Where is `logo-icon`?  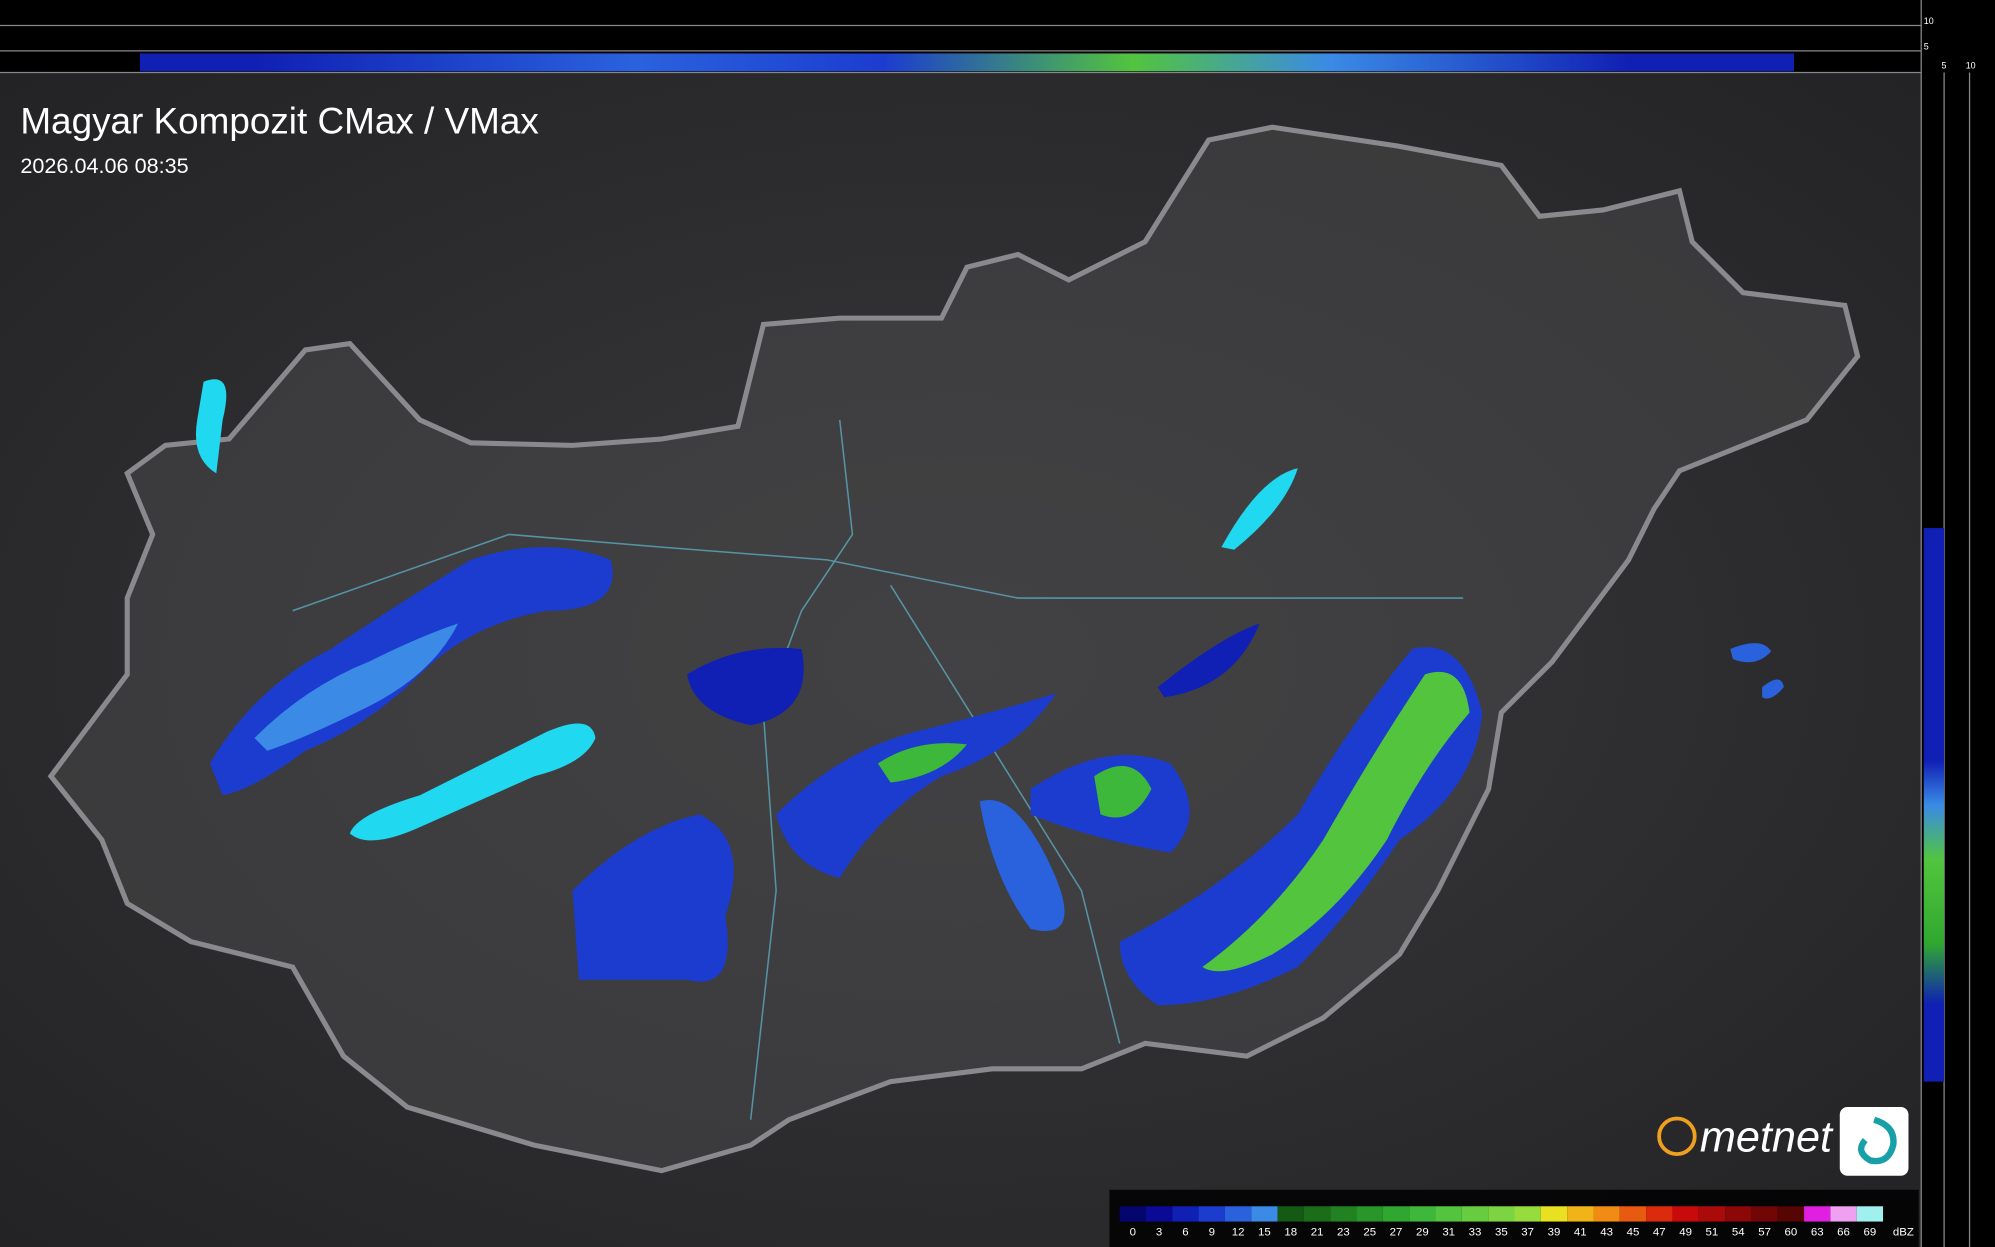 logo-icon is located at coordinates (1874, 1141).